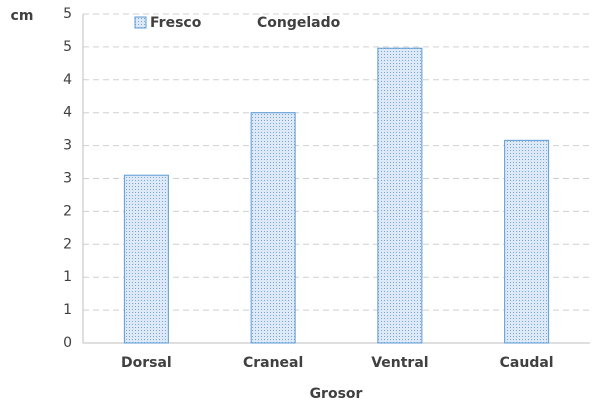  What do you see at coordinates (399, 363) in the screenshot?
I see `x-tick-label: Ventral` at bounding box center [399, 363].